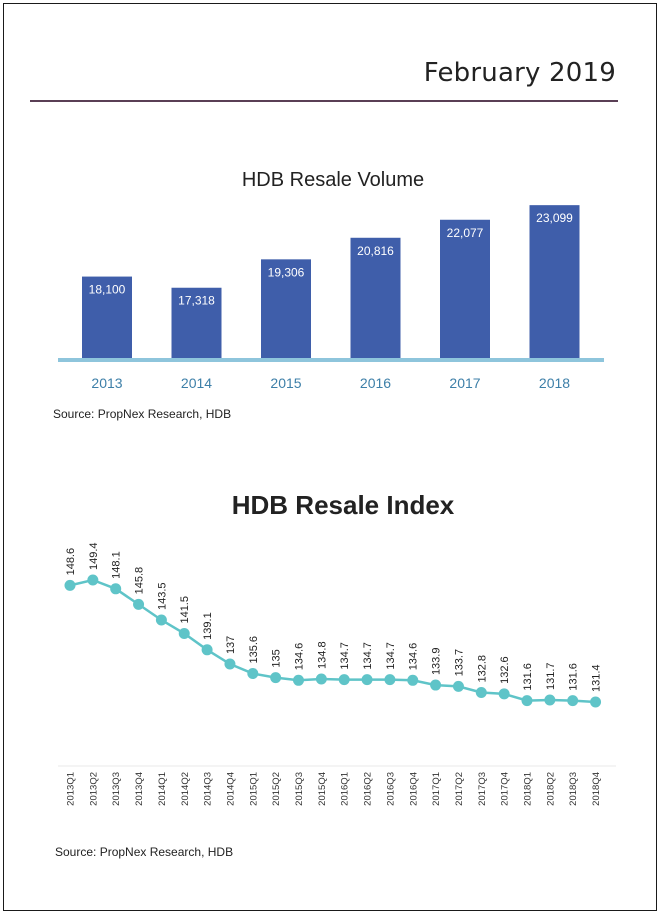 The width and height of the screenshot is (662, 916). Describe the element at coordinates (276, 789) in the screenshot. I see `x-tick-label: 2015Q2` at that location.